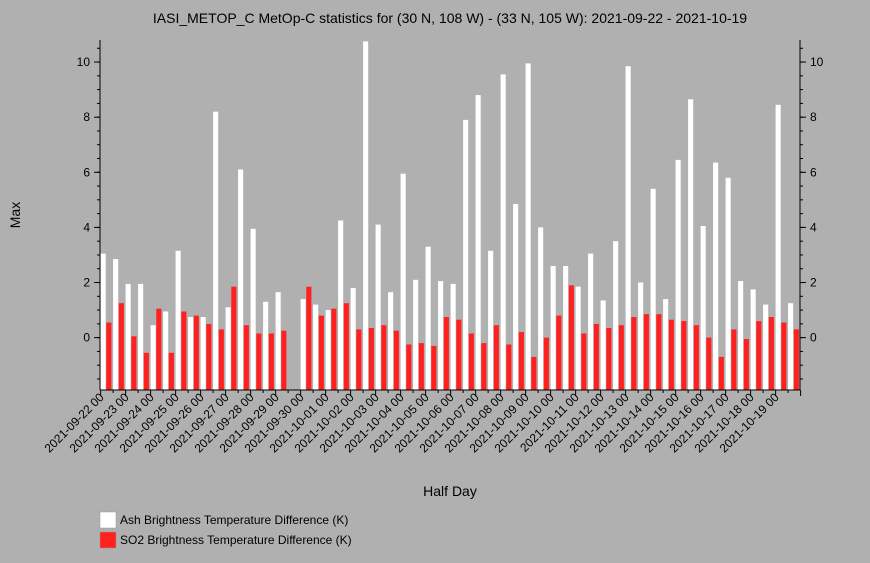  Describe the element at coordinates (84, 62) in the screenshot. I see `y-tick-label-left: 10` at that location.